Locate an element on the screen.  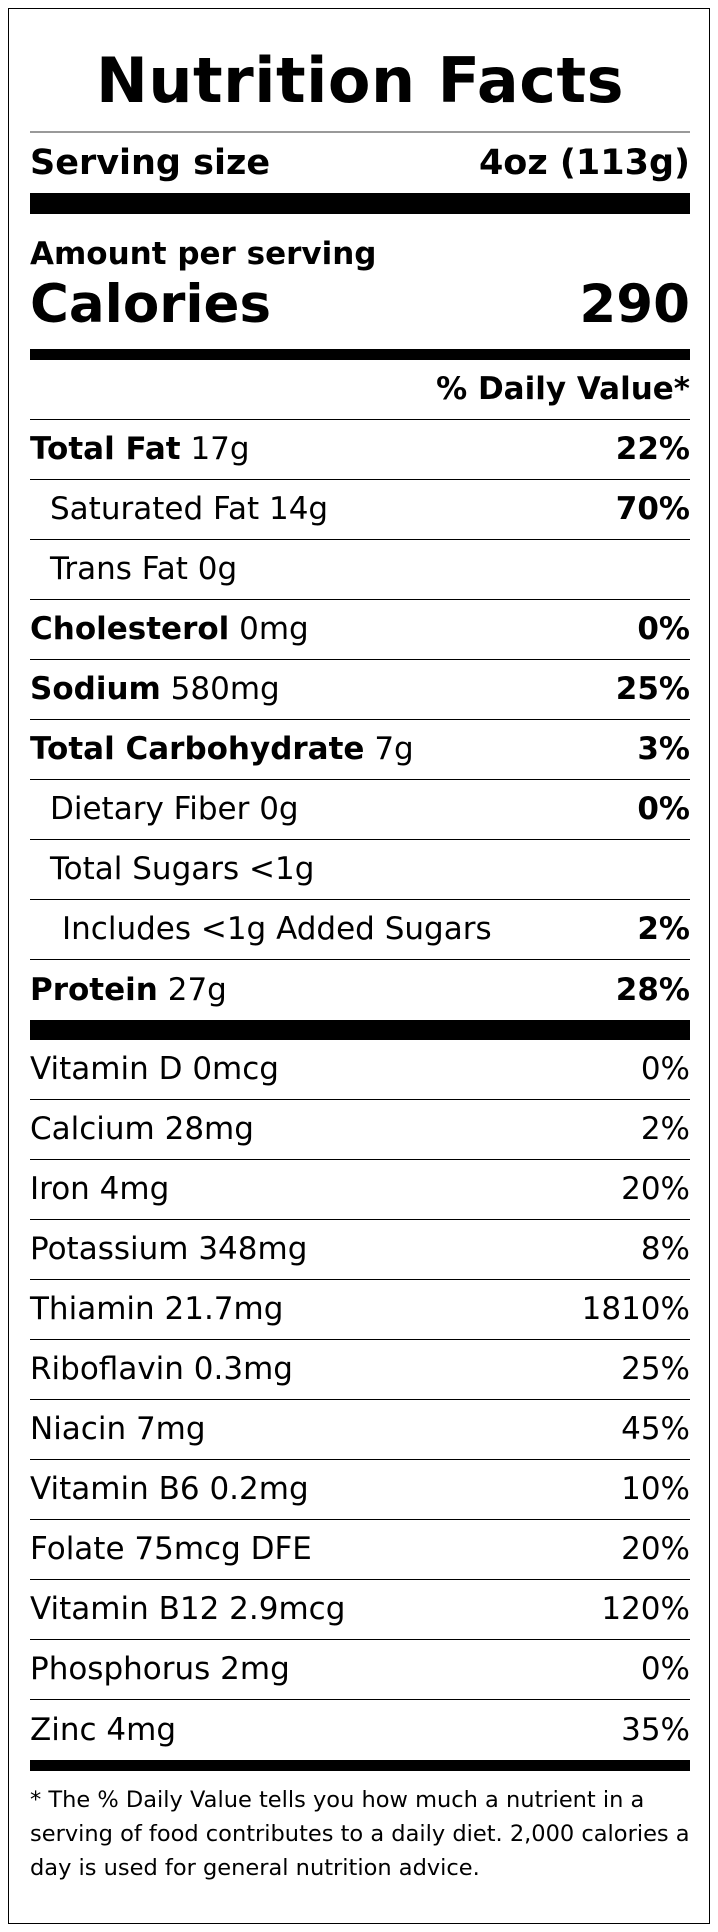
vitamin-dv: 2% is located at coordinates (665, 1129).